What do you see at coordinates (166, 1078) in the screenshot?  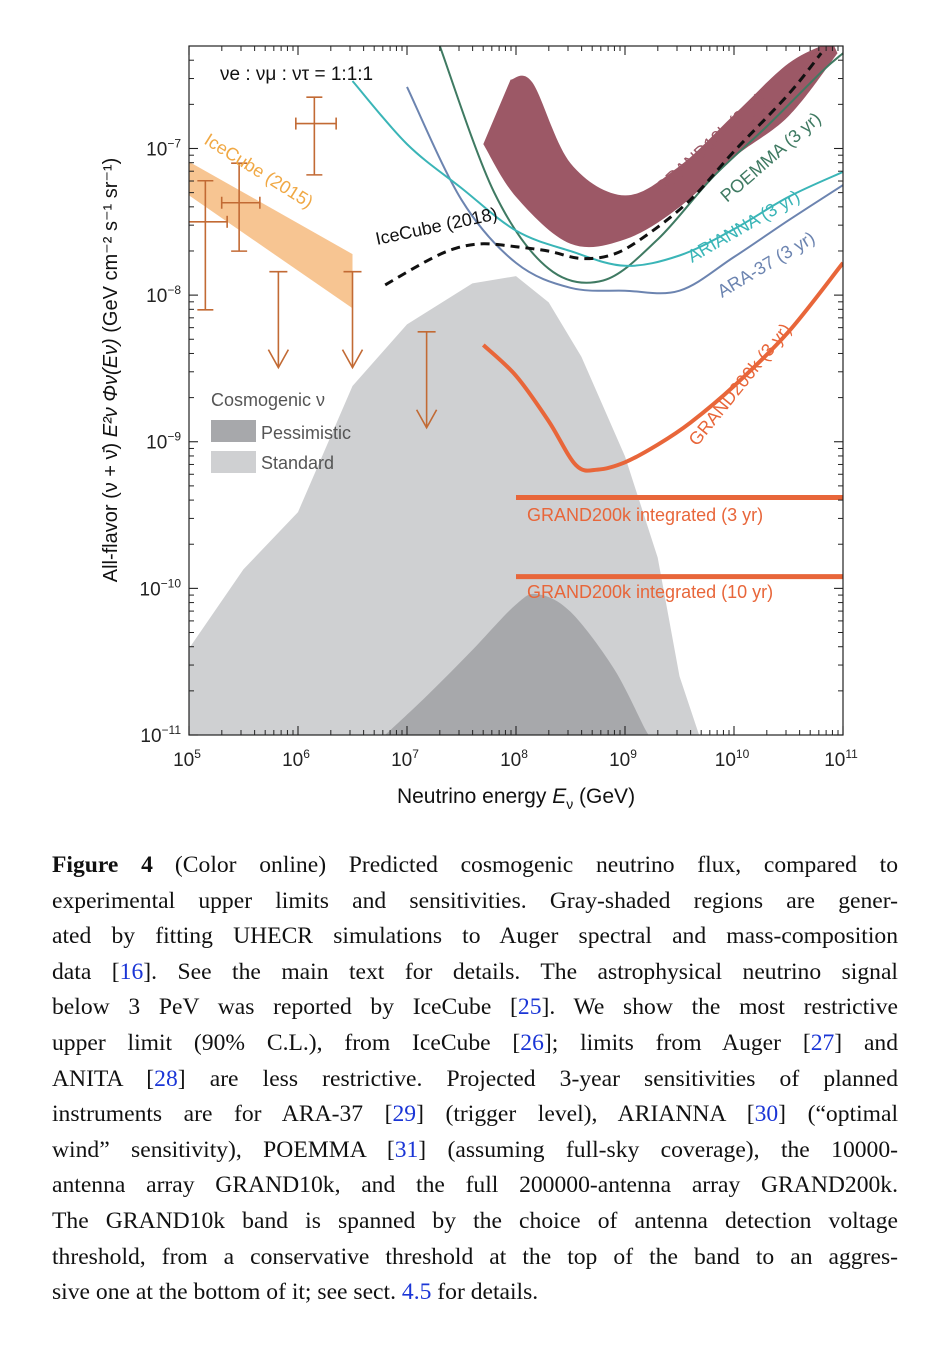 I see `caption-reference-link: 28` at bounding box center [166, 1078].